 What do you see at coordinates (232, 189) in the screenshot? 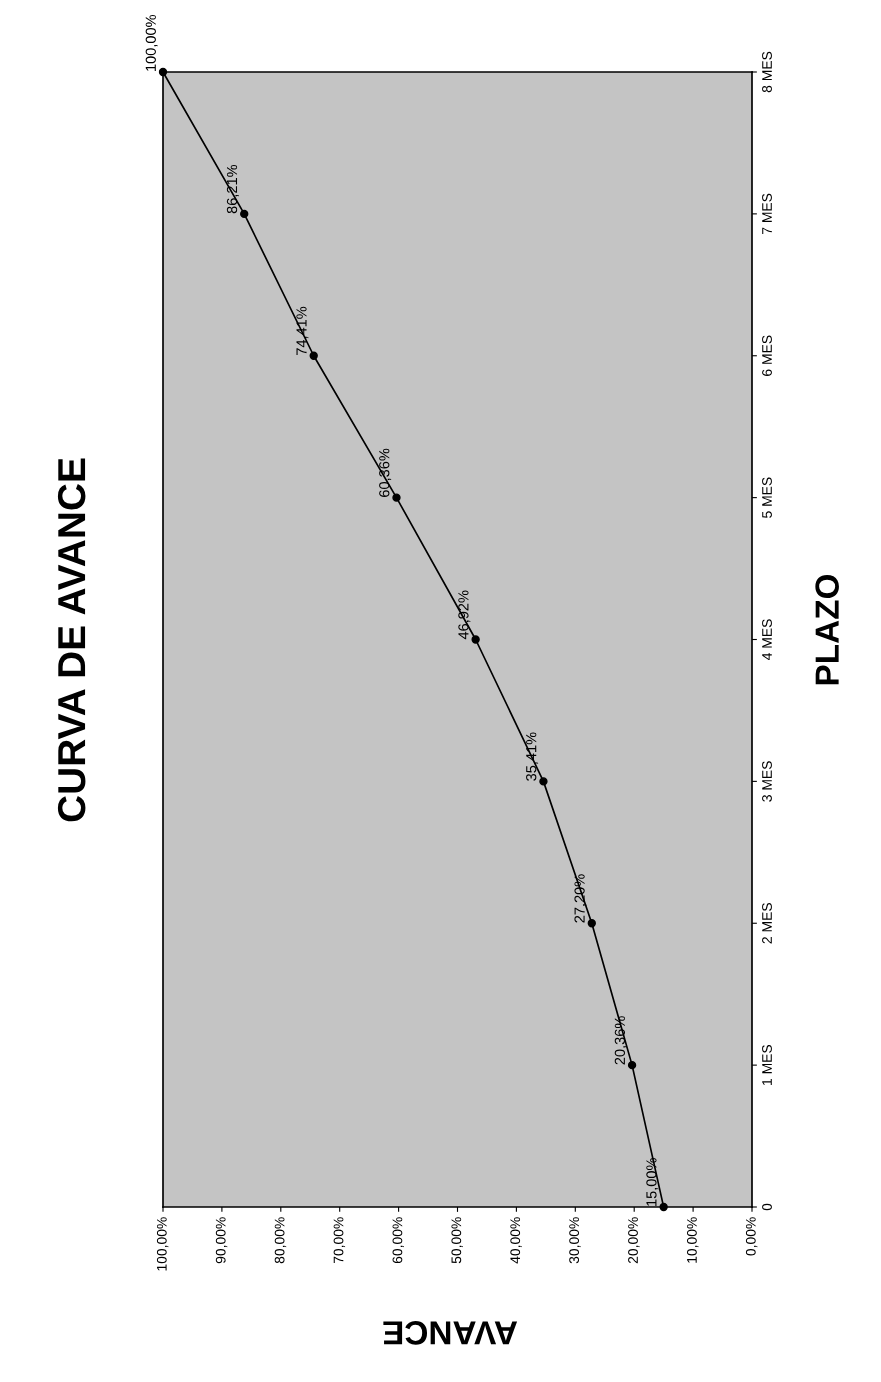
I see `data-label: 86,21%` at bounding box center [232, 189].